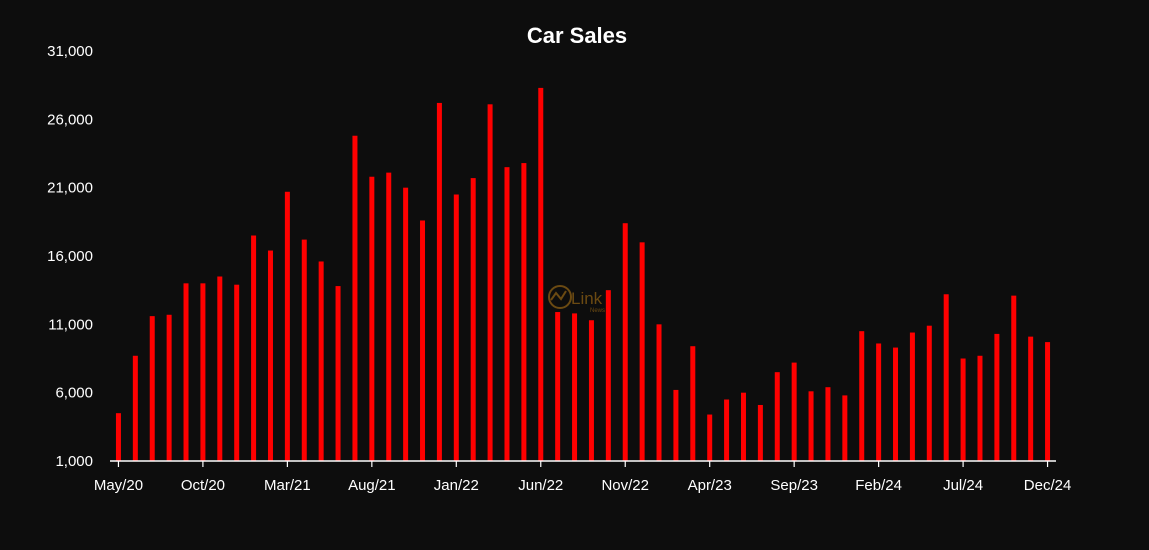 The height and width of the screenshot is (550, 1149). What do you see at coordinates (1048, 485) in the screenshot?
I see `x-tick-label: Dec/24` at bounding box center [1048, 485].